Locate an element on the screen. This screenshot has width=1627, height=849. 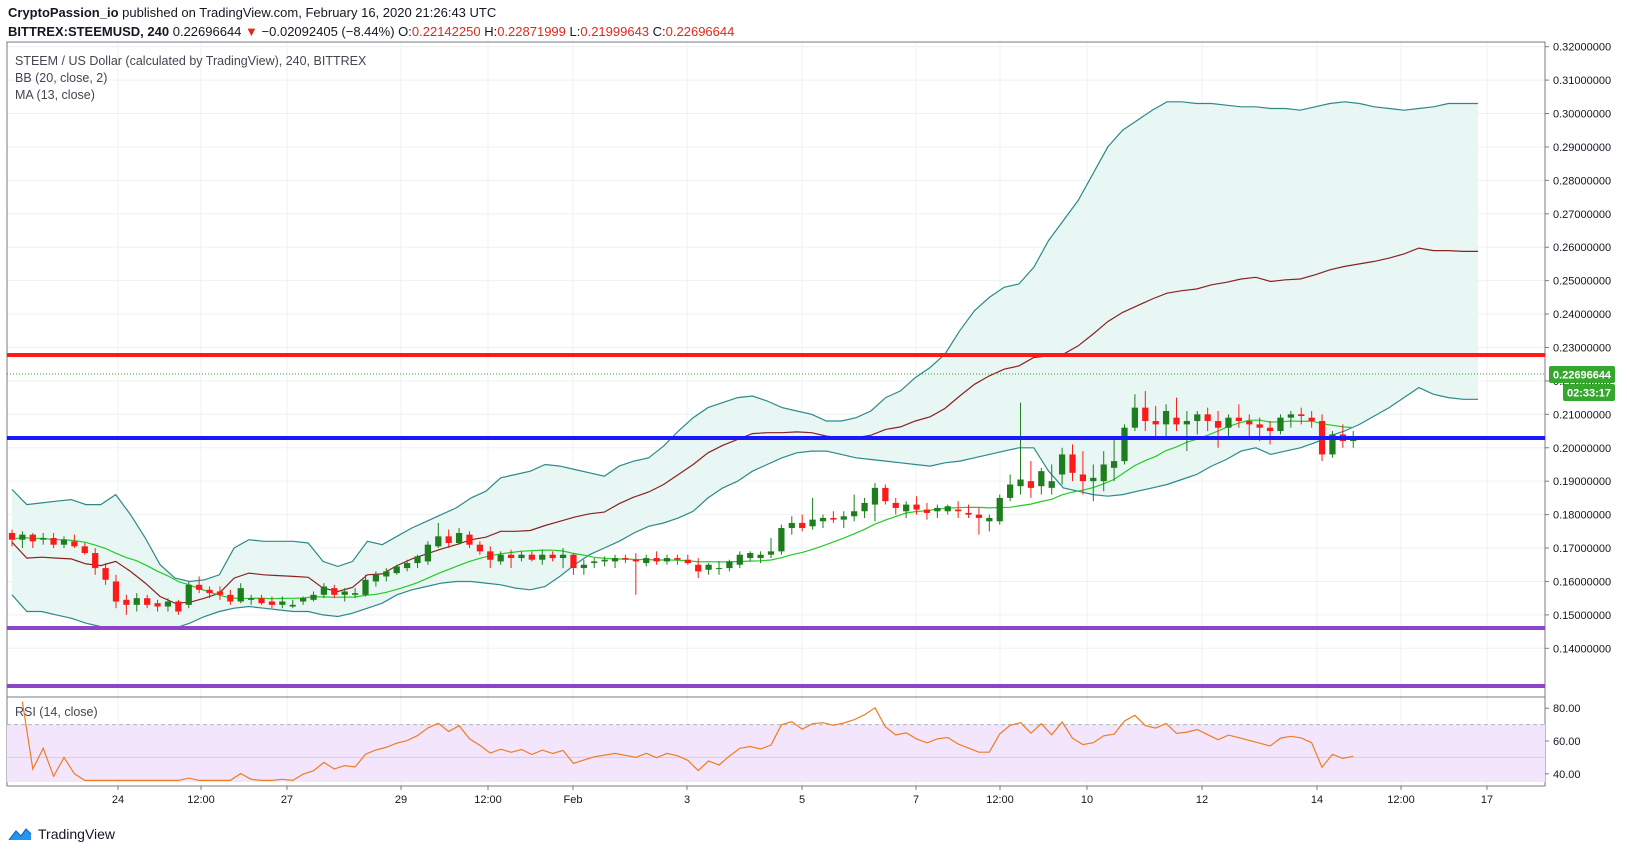
rsi-line is located at coordinates (687, 741).